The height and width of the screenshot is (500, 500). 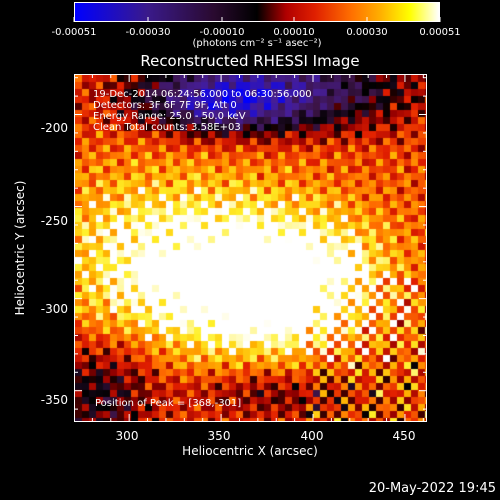 I want to click on annotation-clean: Clean Total counts: 3.58E+03, so click(x=167, y=127).